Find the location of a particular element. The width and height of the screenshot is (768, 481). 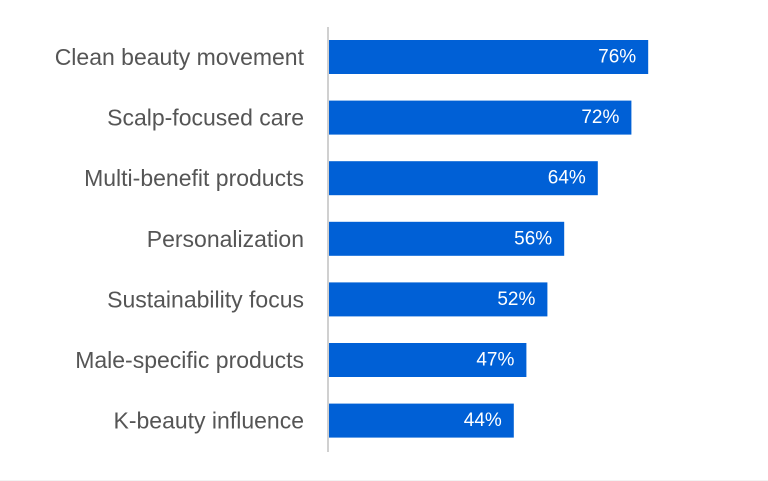

bar-value-label: 72% is located at coordinates (600, 117).